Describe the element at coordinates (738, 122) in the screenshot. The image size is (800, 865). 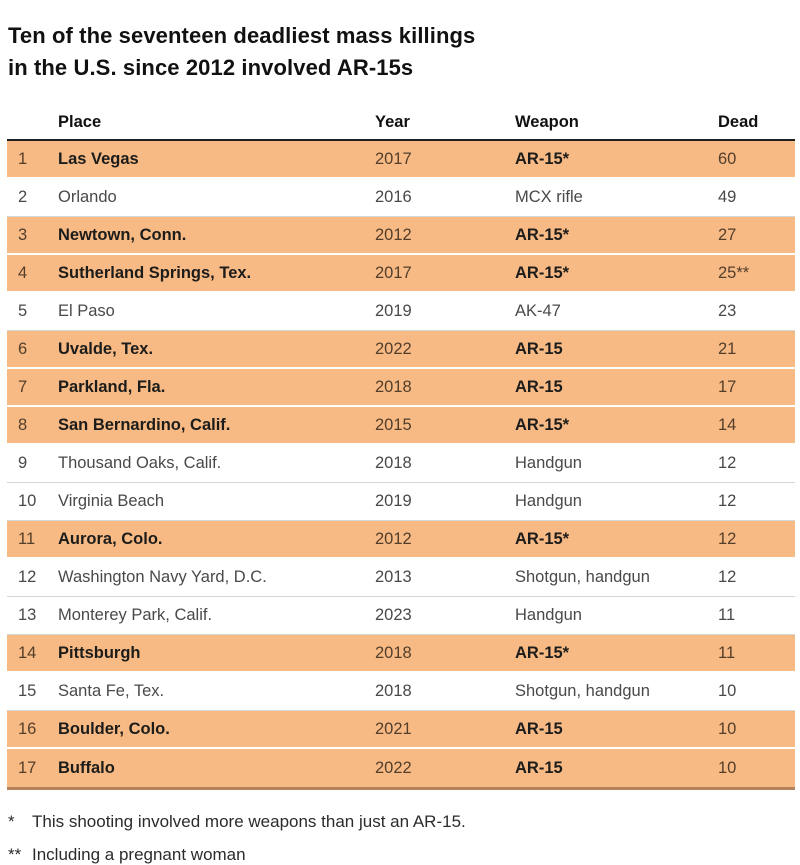
I see `dead-column-header: Dead` at that location.